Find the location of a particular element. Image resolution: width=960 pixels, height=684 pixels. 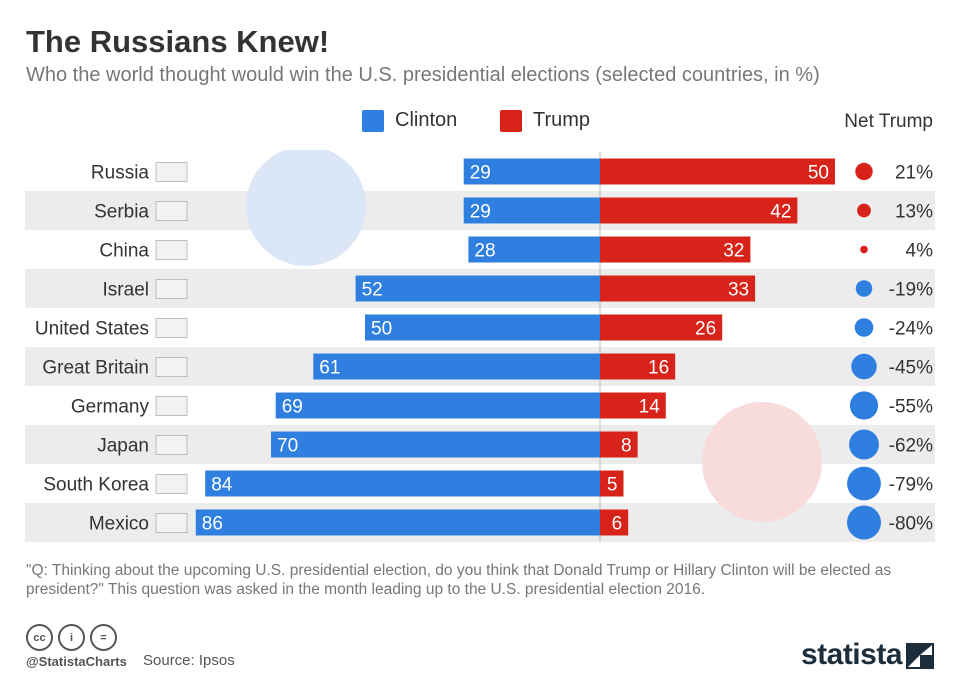

data-label-trump: 33 is located at coordinates (738, 290).